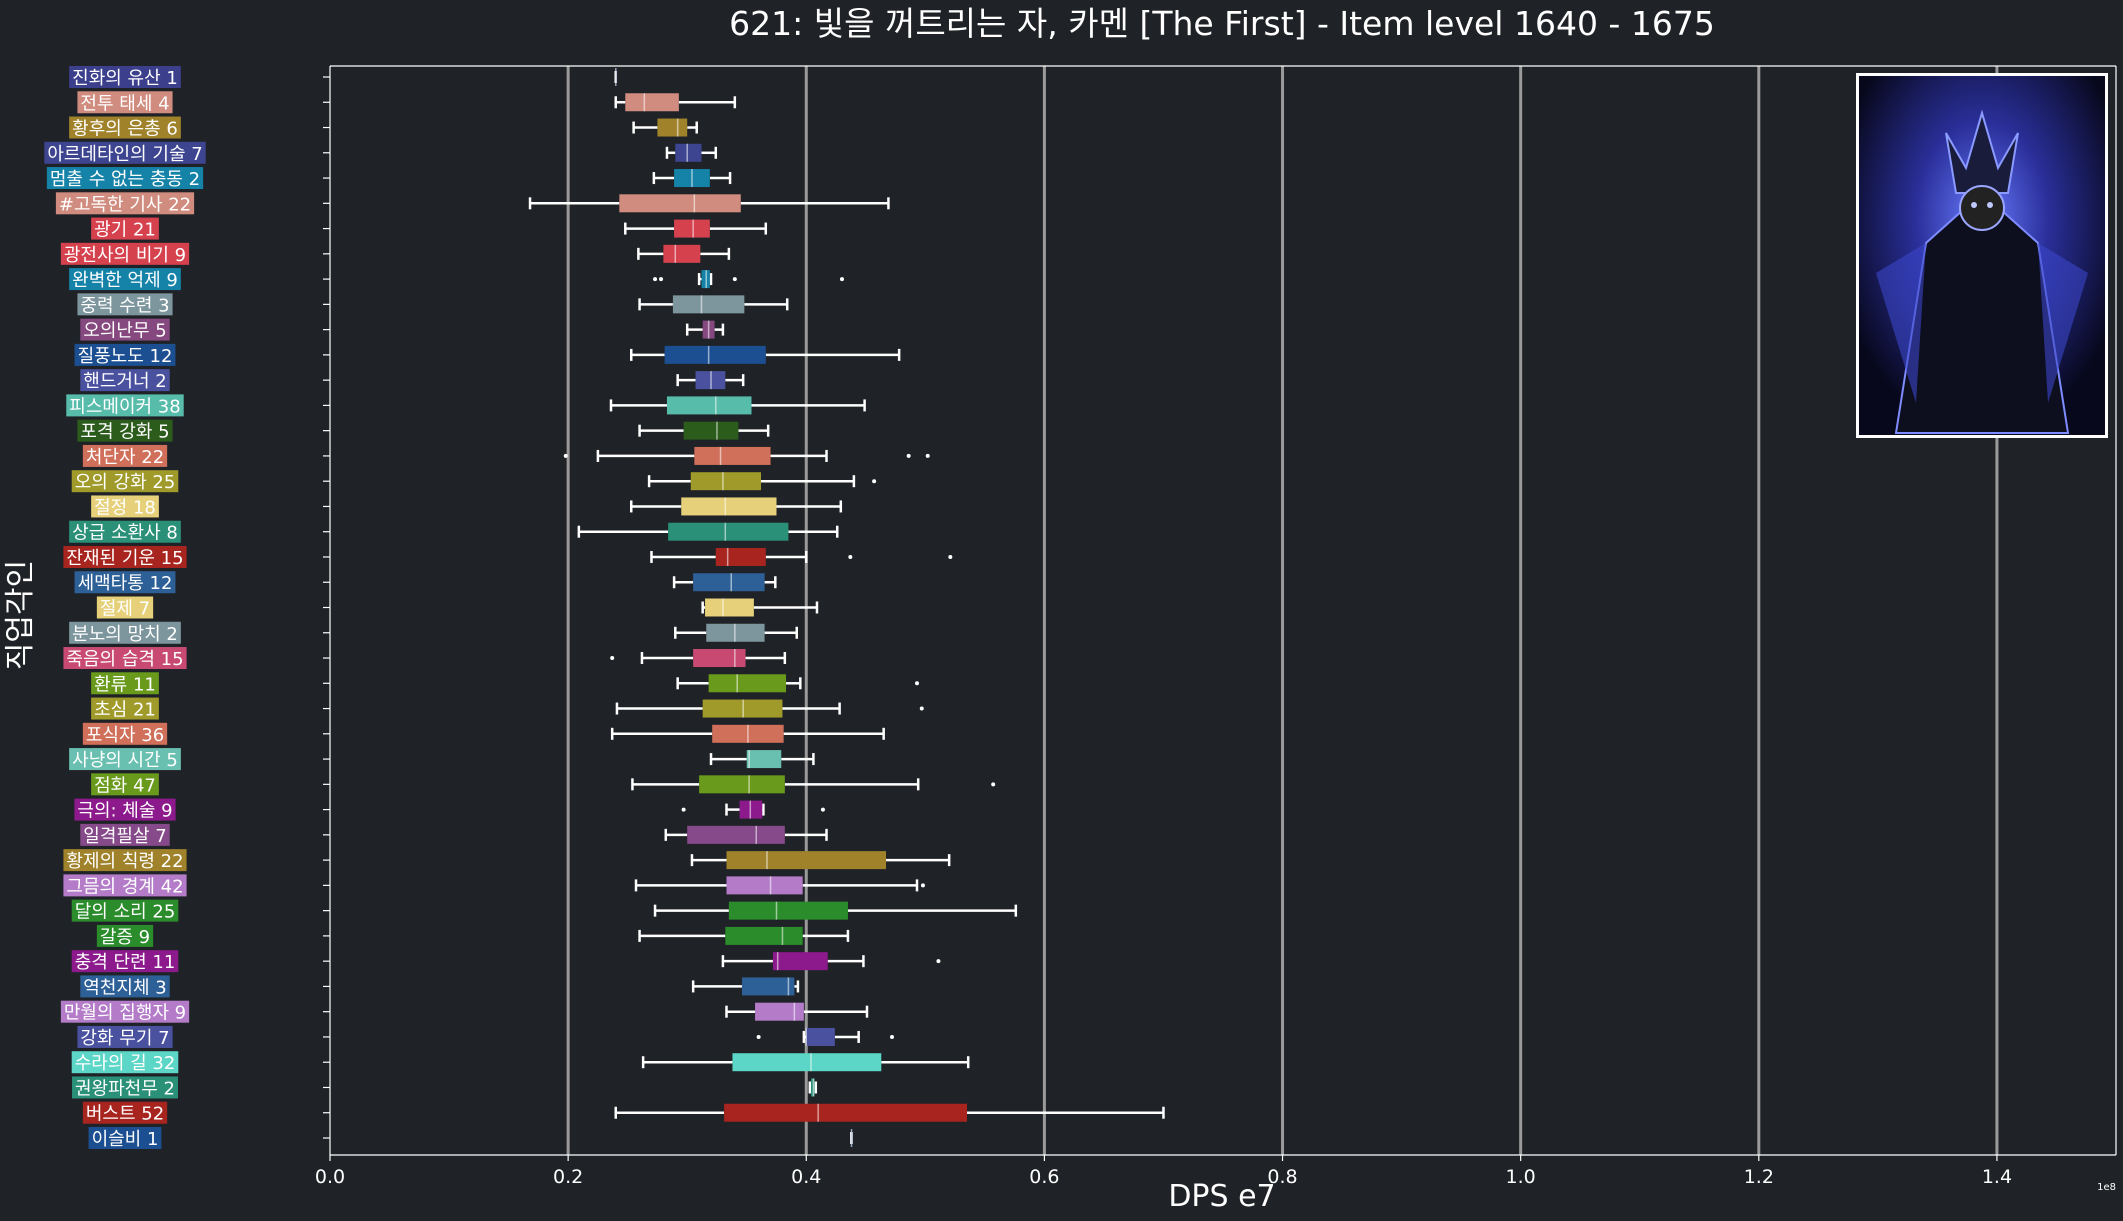  Describe the element at coordinates (1982, 255) in the screenshot. I see `boss-portrait` at that location.